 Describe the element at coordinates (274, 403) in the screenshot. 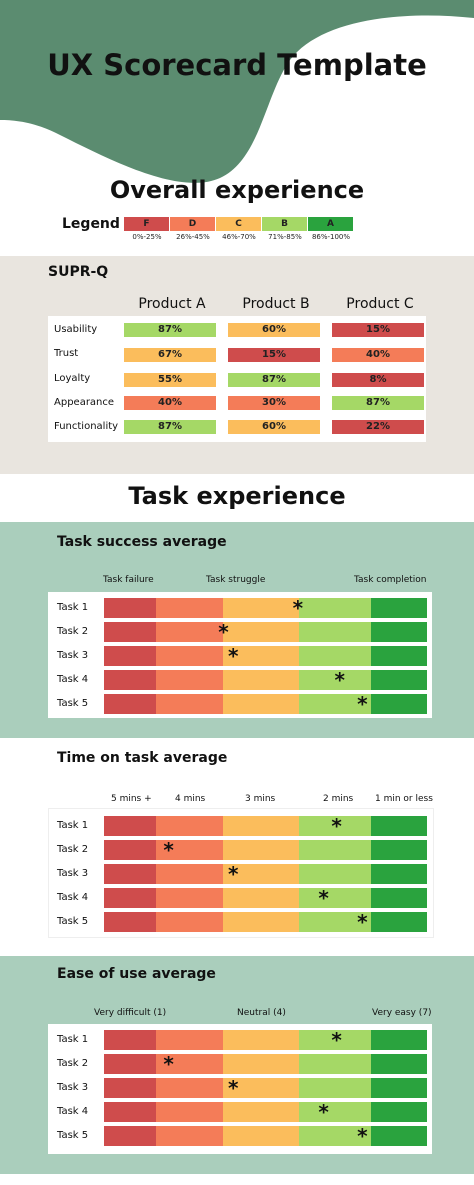

I see `score-cell: 30%` at that location.